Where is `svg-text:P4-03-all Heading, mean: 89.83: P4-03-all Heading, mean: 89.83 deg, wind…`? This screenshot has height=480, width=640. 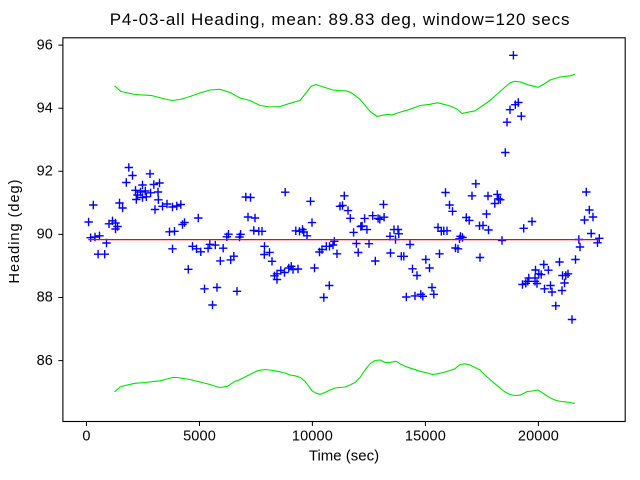
svg-text:P4-03-all Heading, mean: 89.83: P4-03-all Heading, mean: 89.83 deg, wind… is located at coordinates (340, 19).